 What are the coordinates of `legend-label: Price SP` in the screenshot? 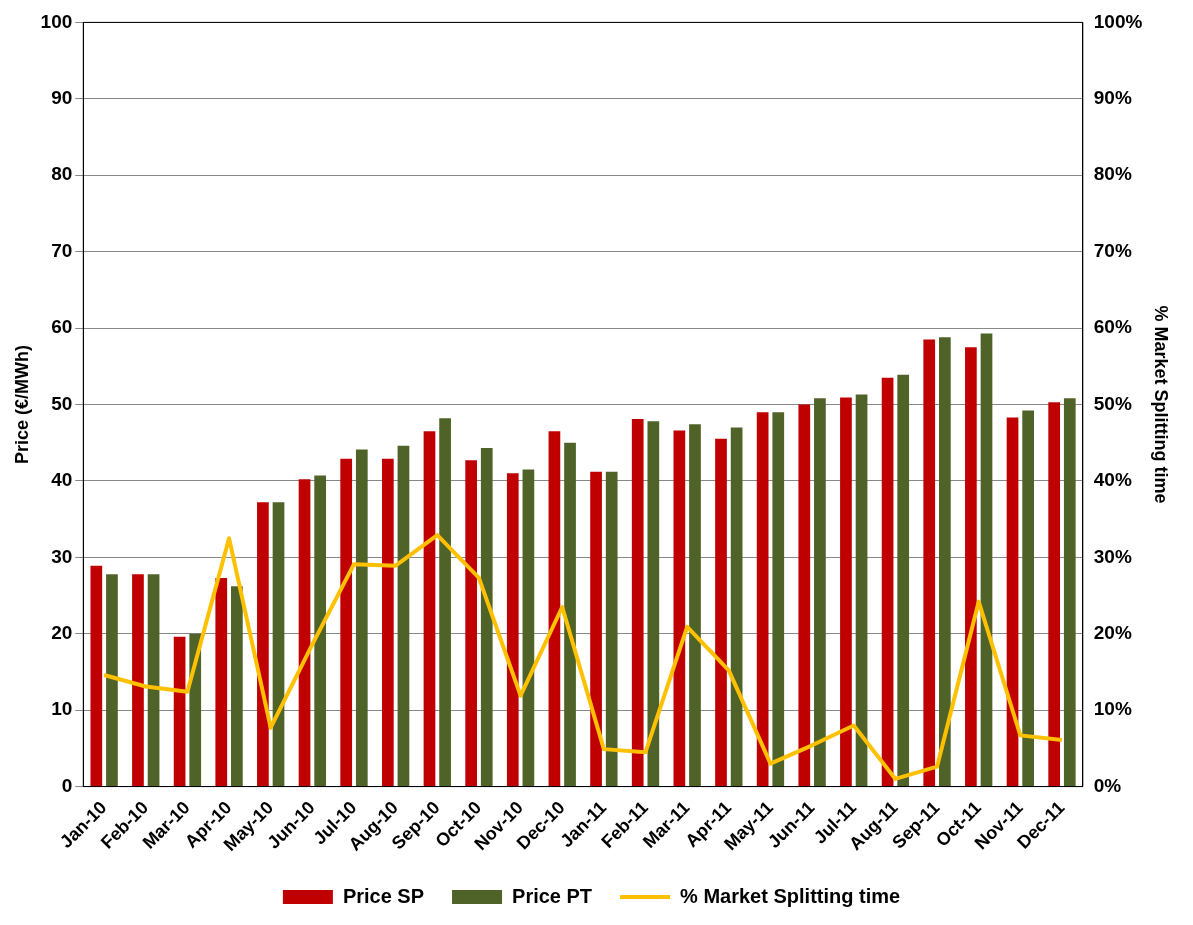 It's located at (383, 895).